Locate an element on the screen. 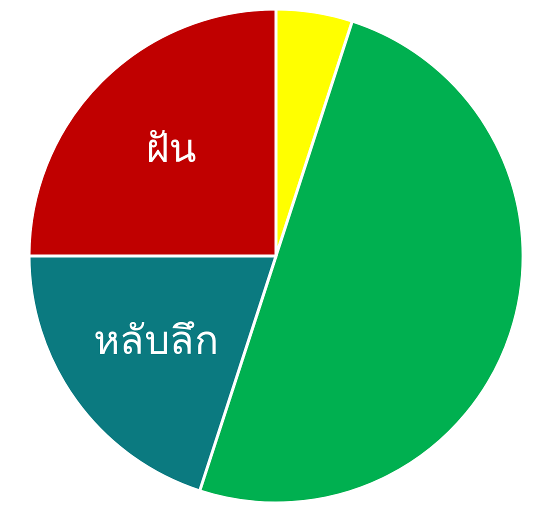 Image resolution: width=539 pixels, height=509 pixels. slice-label: หลับลึก is located at coordinates (156, 341).